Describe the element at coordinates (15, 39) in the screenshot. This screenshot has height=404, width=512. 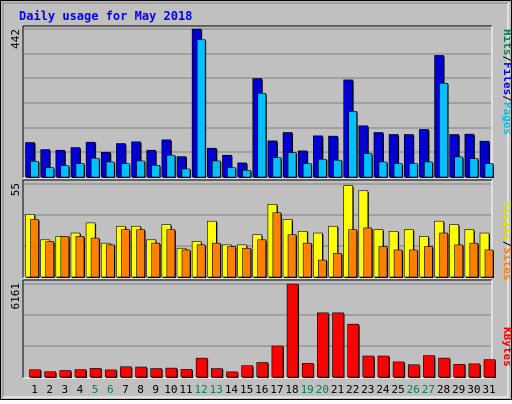
I see `hits-ymax-label: 442` at that location.